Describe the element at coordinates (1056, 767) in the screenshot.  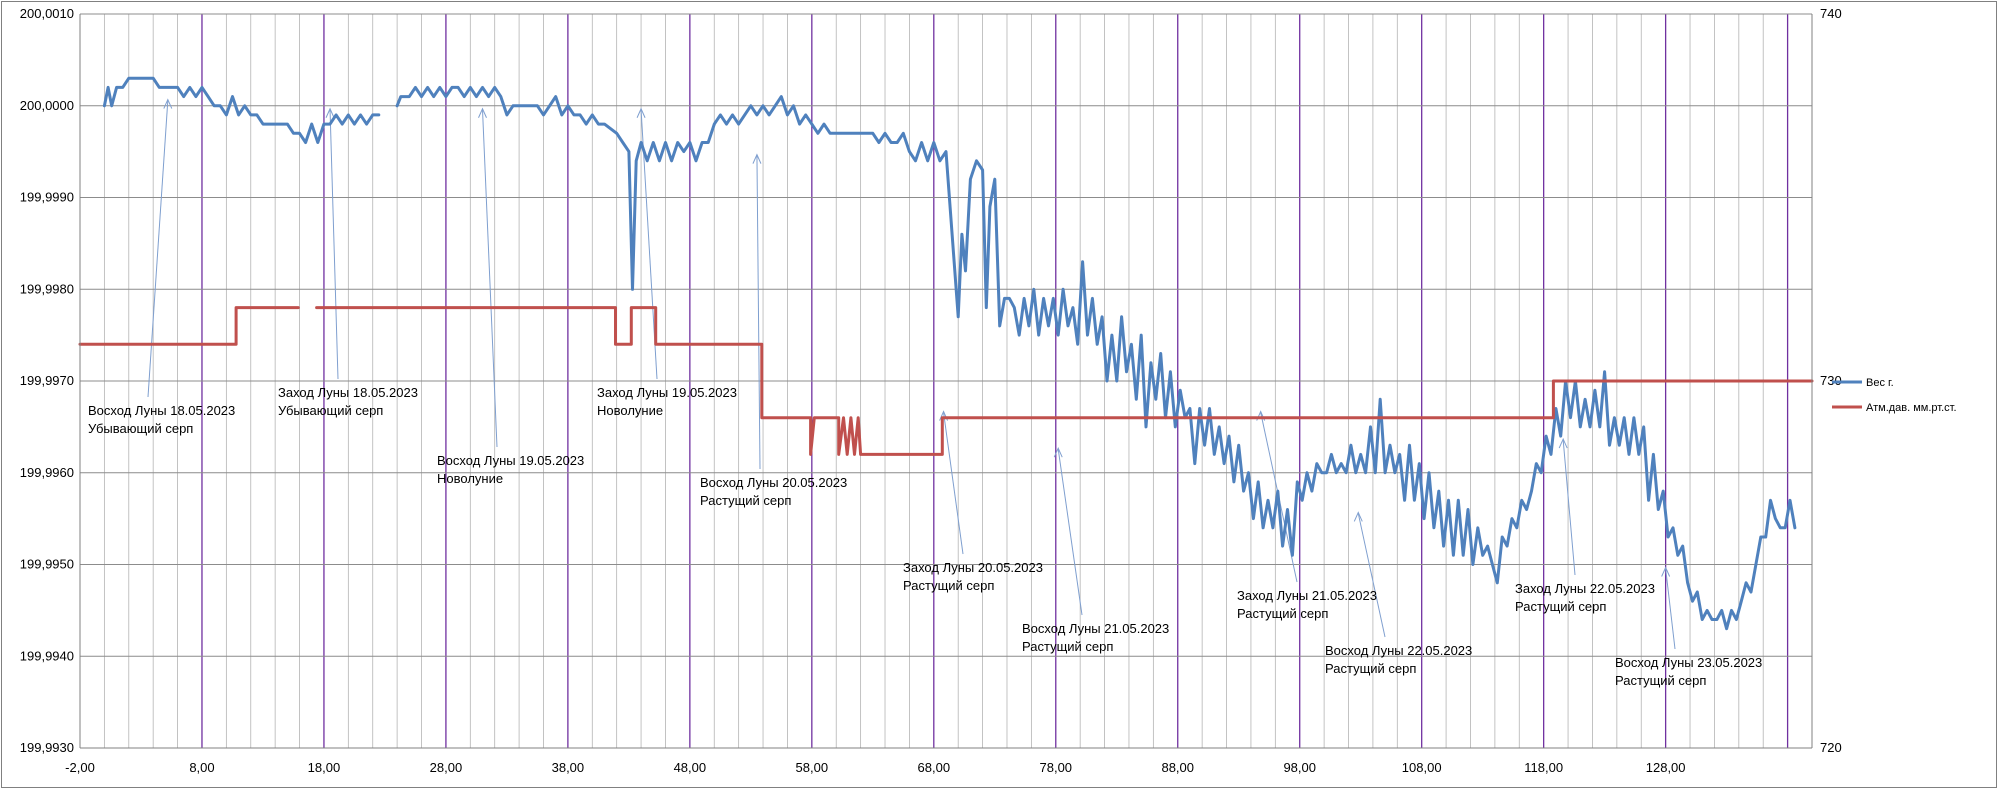
I see `x-tick-label: 78,00` at that location.